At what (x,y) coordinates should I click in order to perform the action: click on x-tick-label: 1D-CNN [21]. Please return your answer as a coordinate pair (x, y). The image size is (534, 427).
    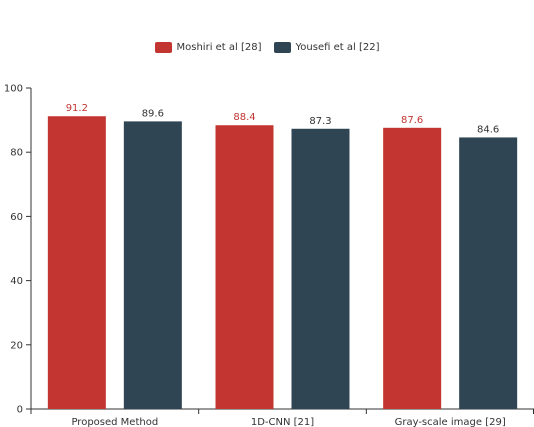
    Looking at the image, I should click on (282, 422).